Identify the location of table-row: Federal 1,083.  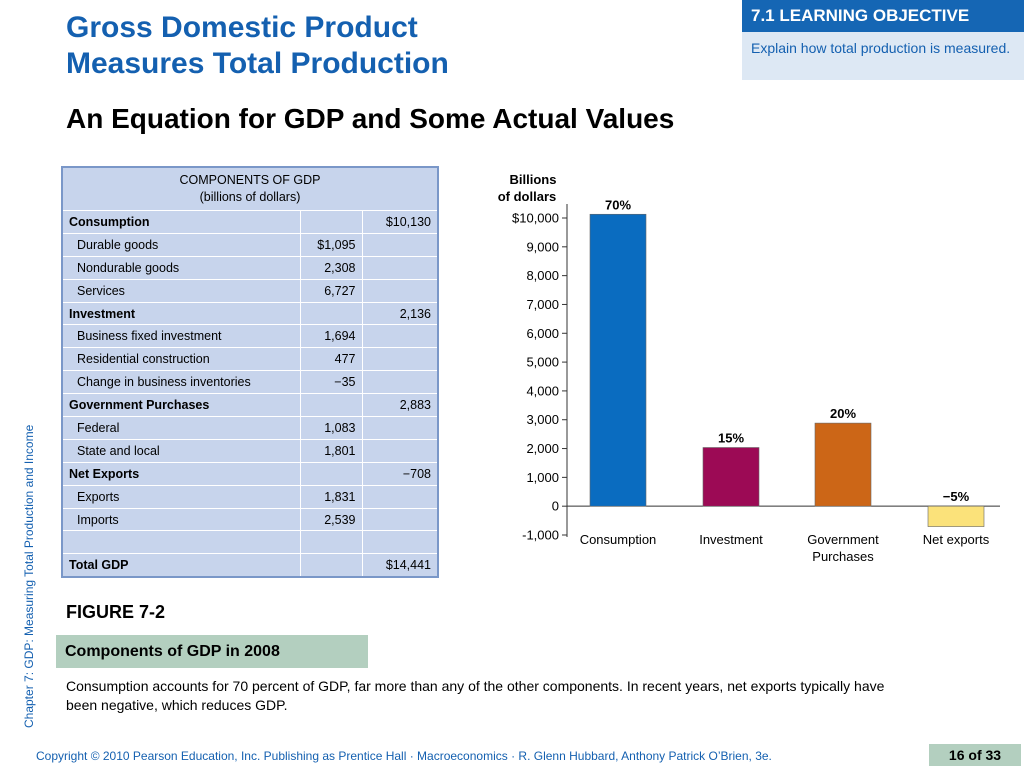
(250, 428).